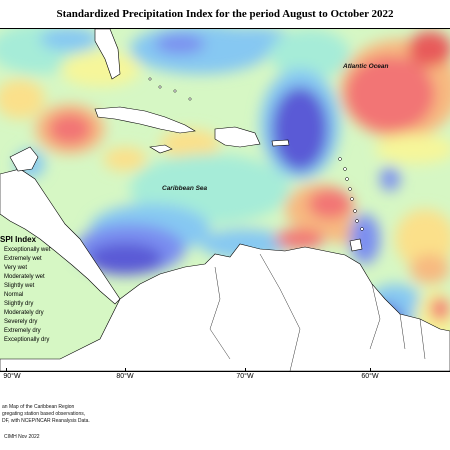 This screenshot has width=450, height=450. What do you see at coordinates (21, 322) in the screenshot?
I see `legend-item: Severely dry` at bounding box center [21, 322].